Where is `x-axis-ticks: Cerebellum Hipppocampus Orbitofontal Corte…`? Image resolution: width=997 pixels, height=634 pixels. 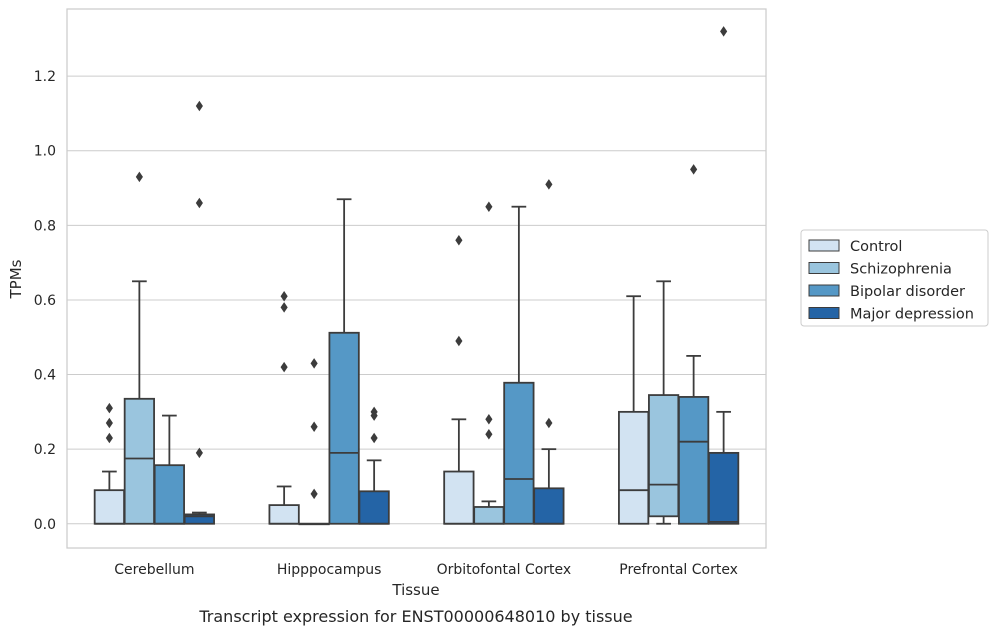 x-axis-ticks: Cerebellum Hipppocampus Orbitofontal Corte… is located at coordinates (426, 570).